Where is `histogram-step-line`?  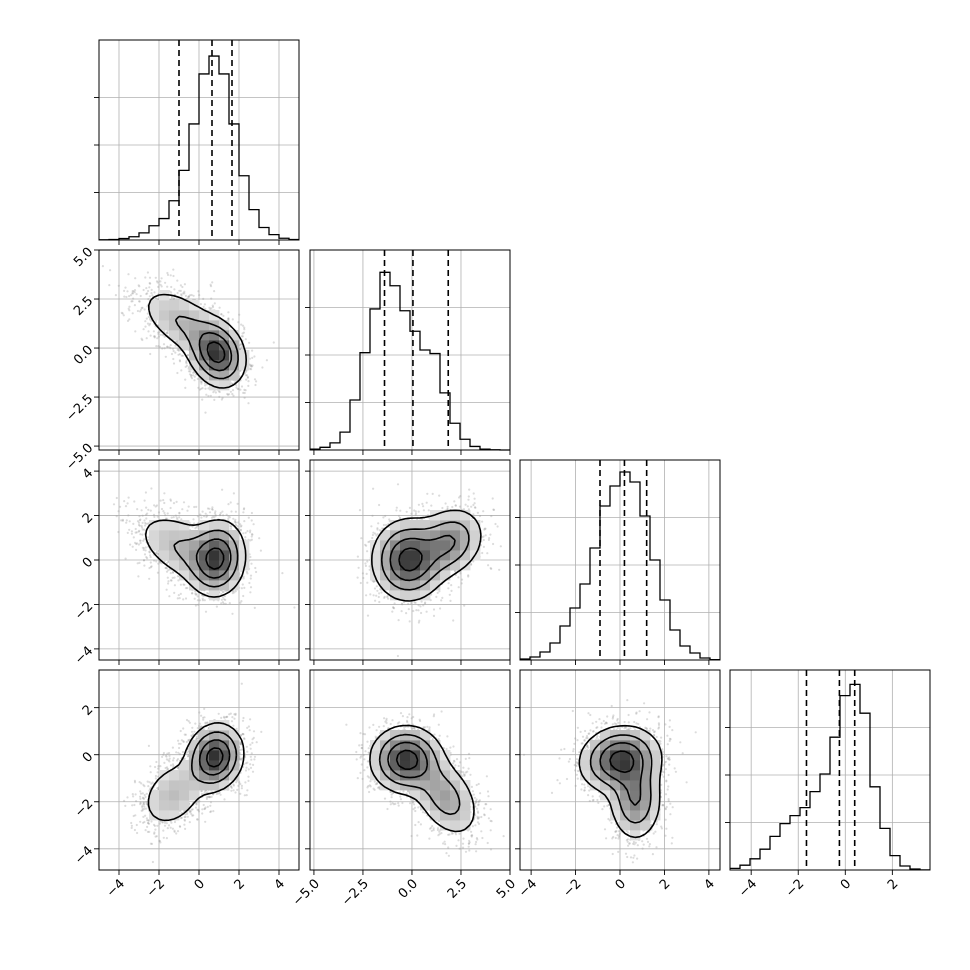
histogram-step-line is located at coordinates (410, 361).